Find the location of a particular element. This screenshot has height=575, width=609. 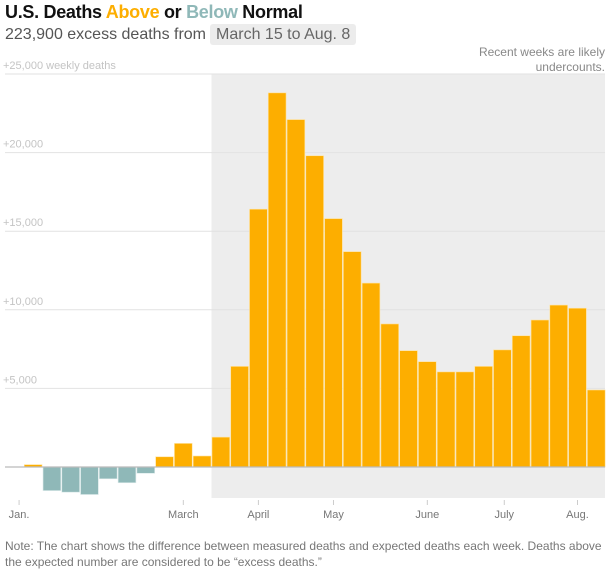

above-label: Above is located at coordinates (132, 12).